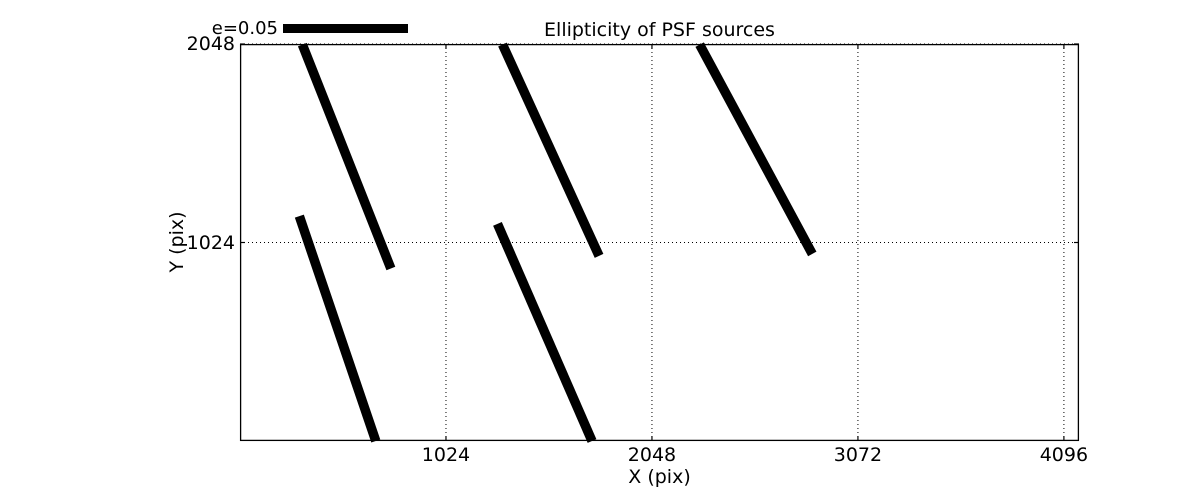  I want to click on x-tick-label: 3072, so click(858, 455).